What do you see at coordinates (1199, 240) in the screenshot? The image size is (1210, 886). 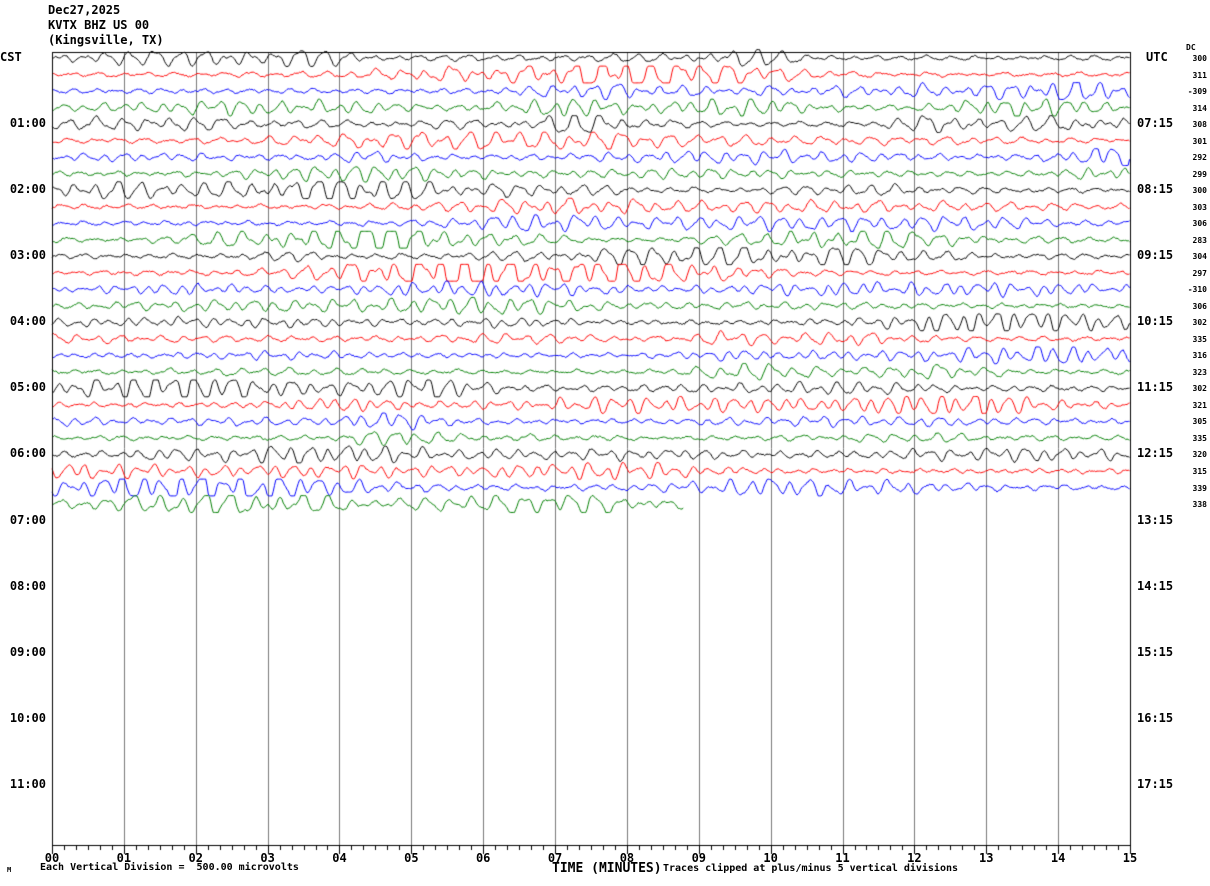 I see `dc-offset-value: 283` at bounding box center [1199, 240].